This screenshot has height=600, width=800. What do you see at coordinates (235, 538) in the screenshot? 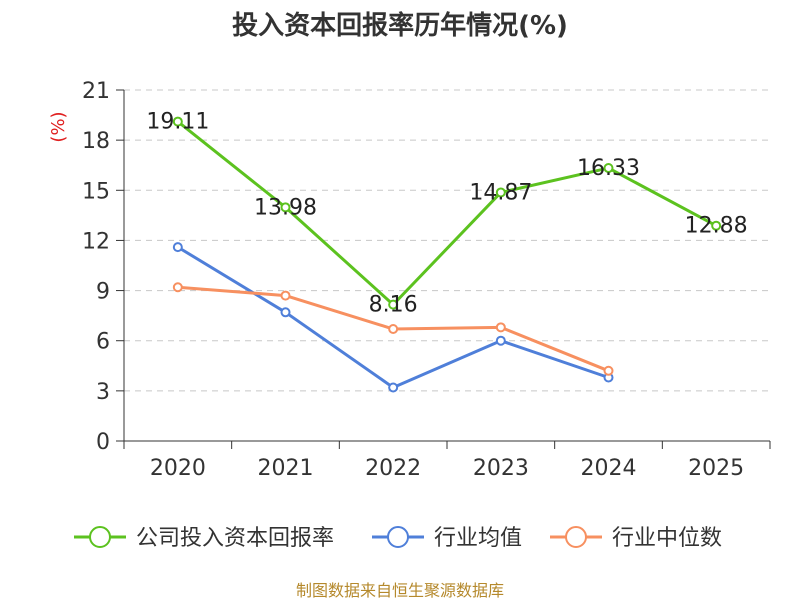
I see `legend-label: 公司投入资本回报率` at bounding box center [235, 538].